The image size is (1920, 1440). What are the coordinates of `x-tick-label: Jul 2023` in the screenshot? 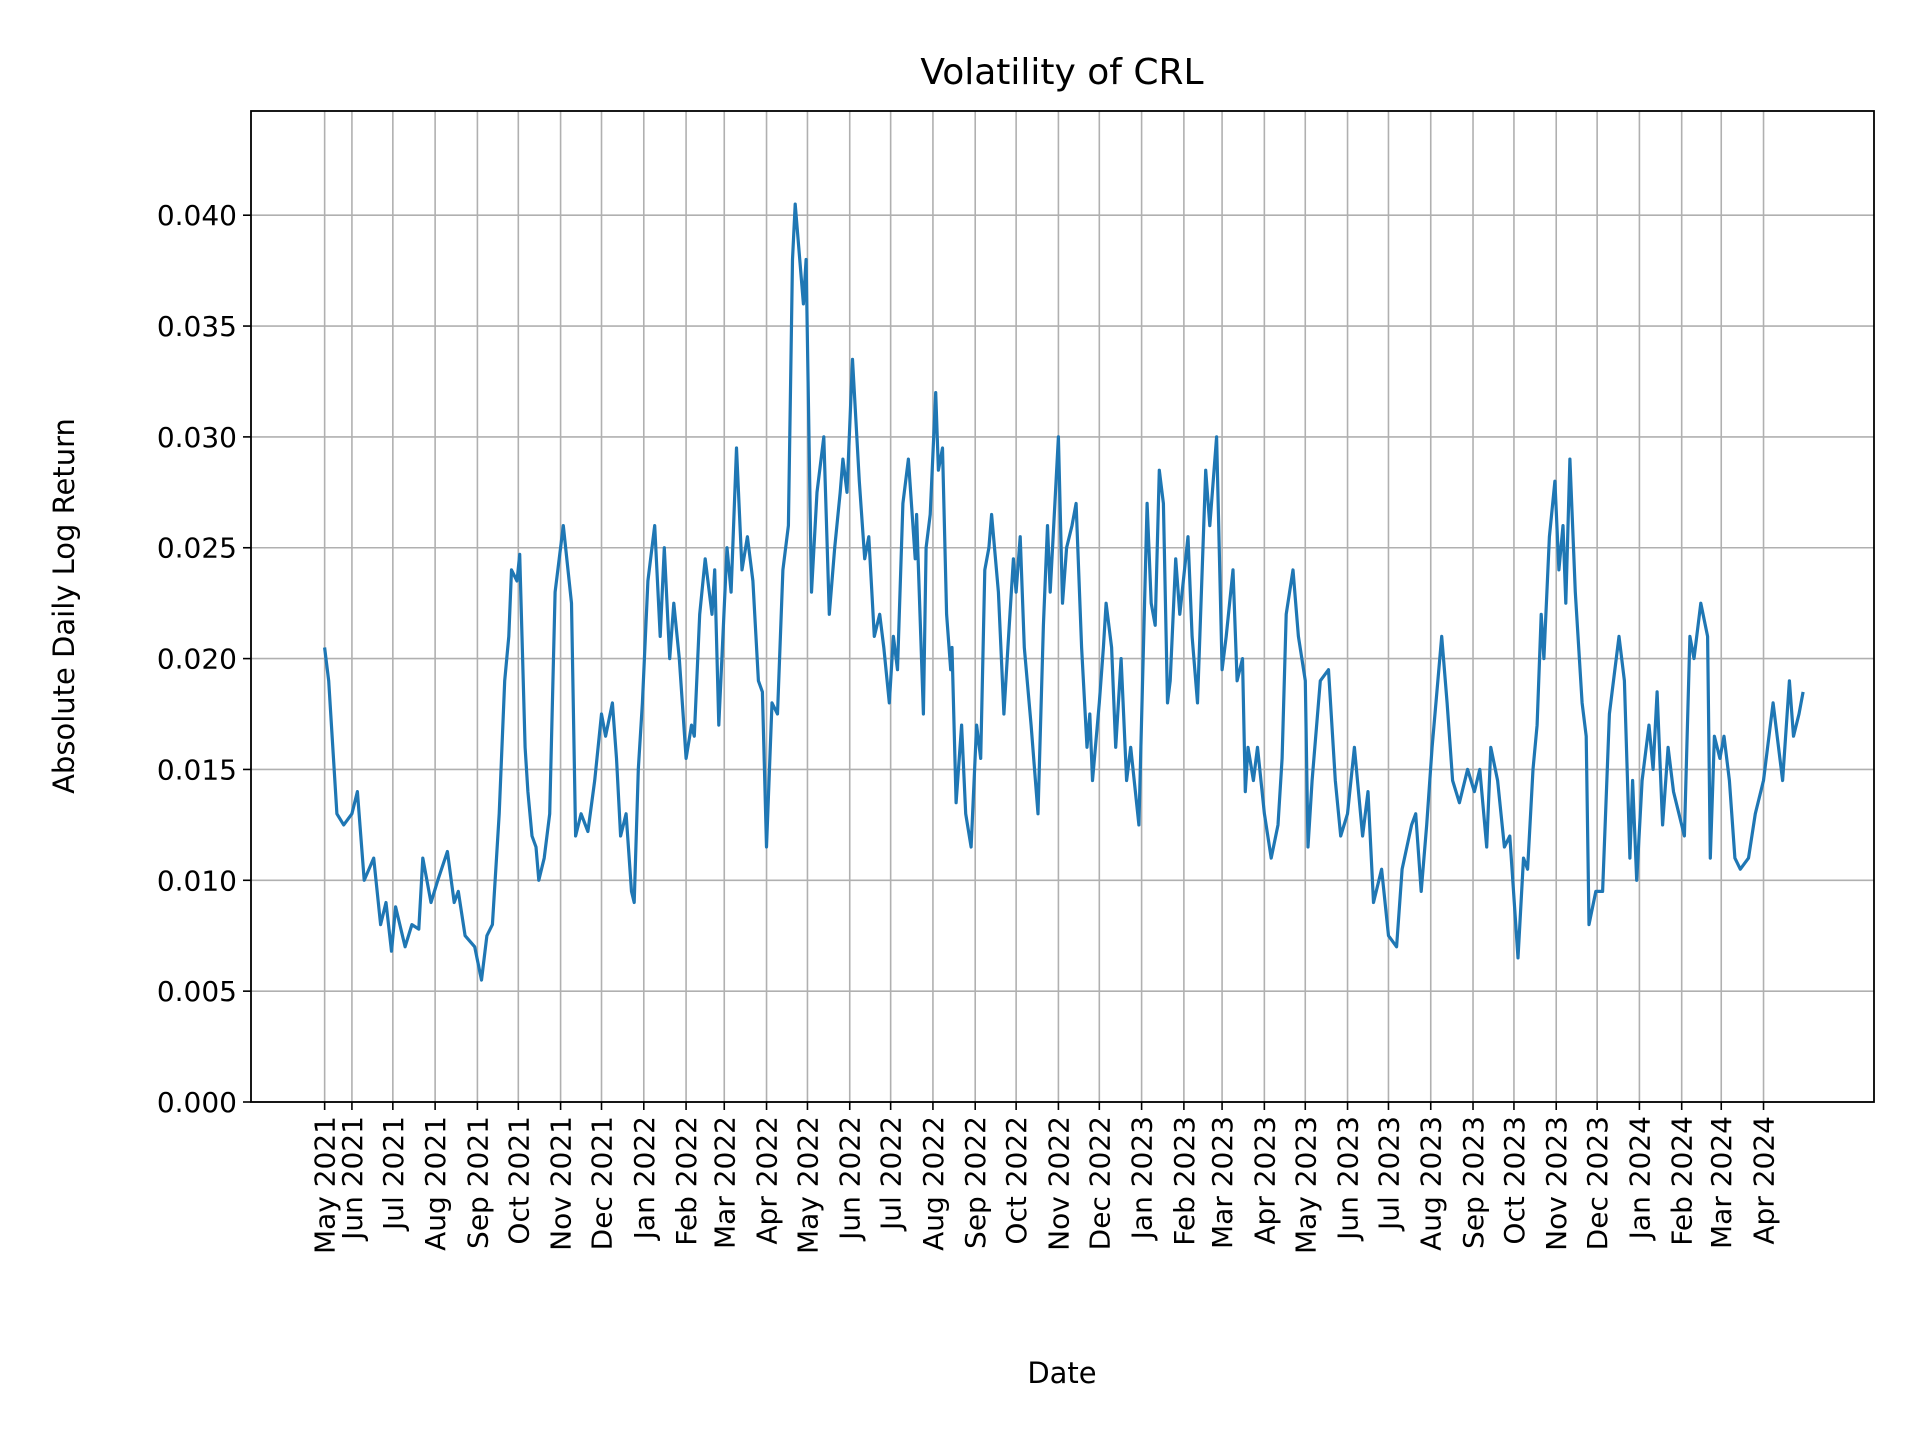 It's located at (1388, 1174).